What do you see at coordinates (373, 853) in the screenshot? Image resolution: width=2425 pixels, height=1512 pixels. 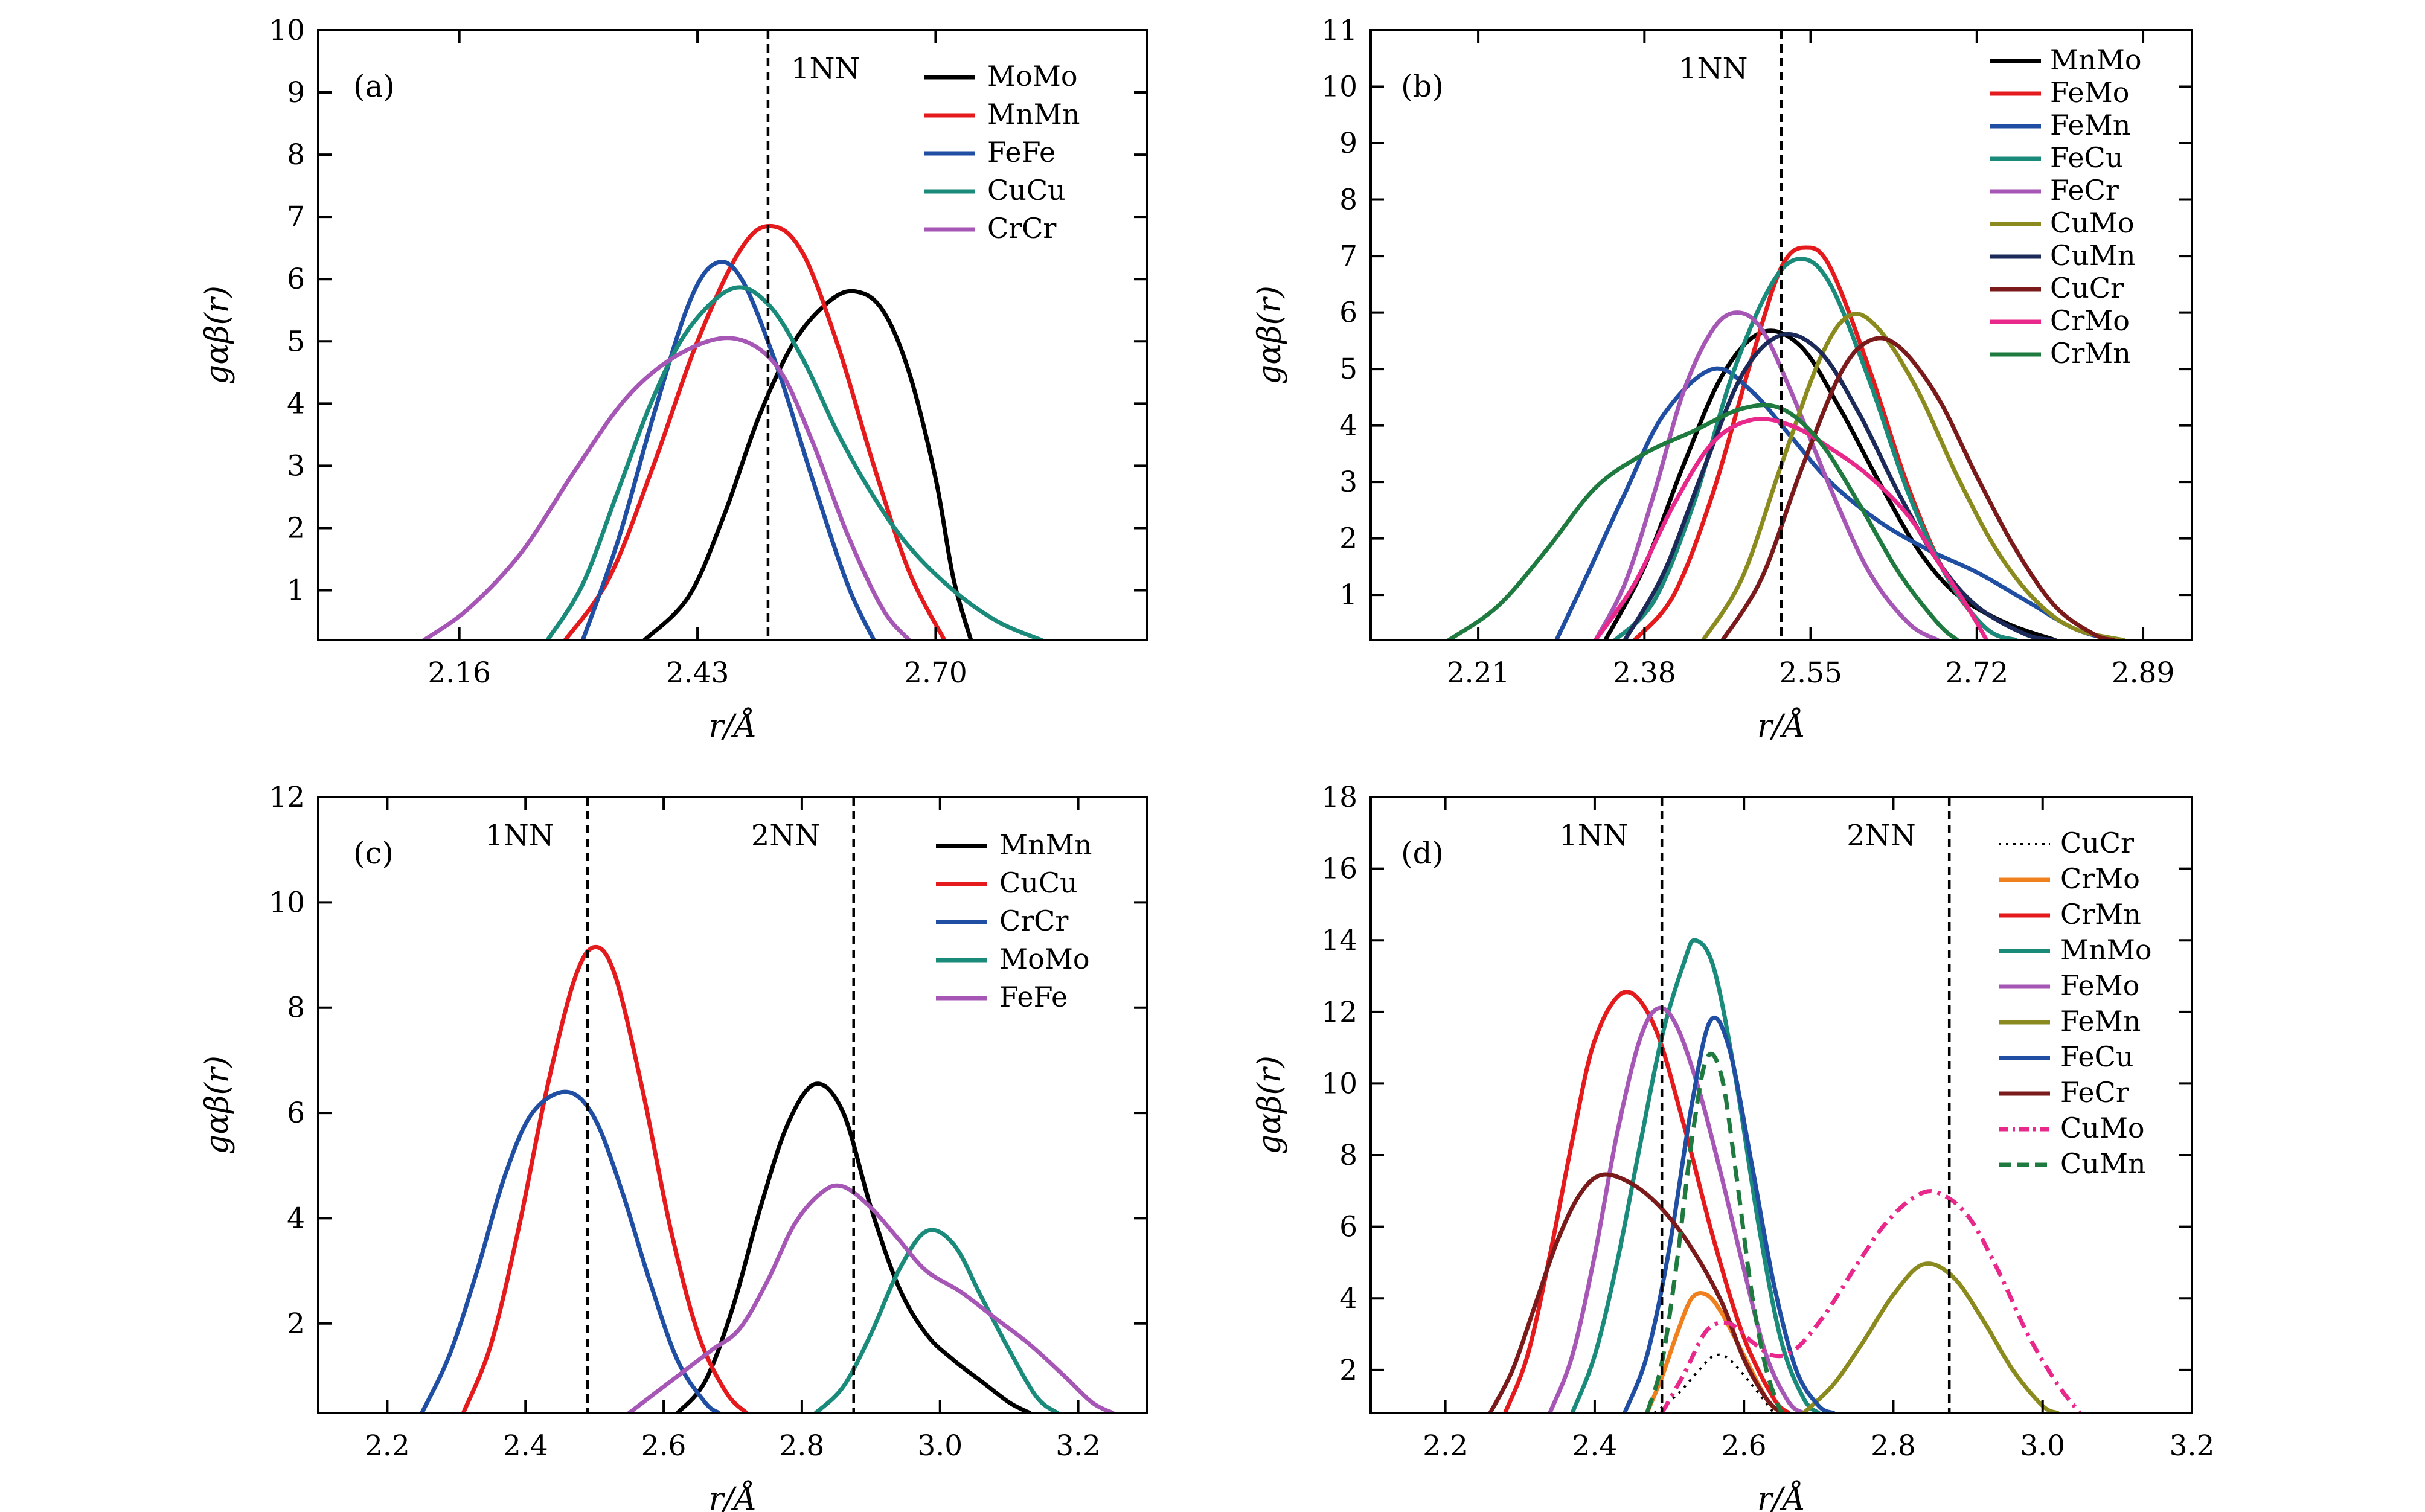 I see `panel-label: (c)` at bounding box center [373, 853].